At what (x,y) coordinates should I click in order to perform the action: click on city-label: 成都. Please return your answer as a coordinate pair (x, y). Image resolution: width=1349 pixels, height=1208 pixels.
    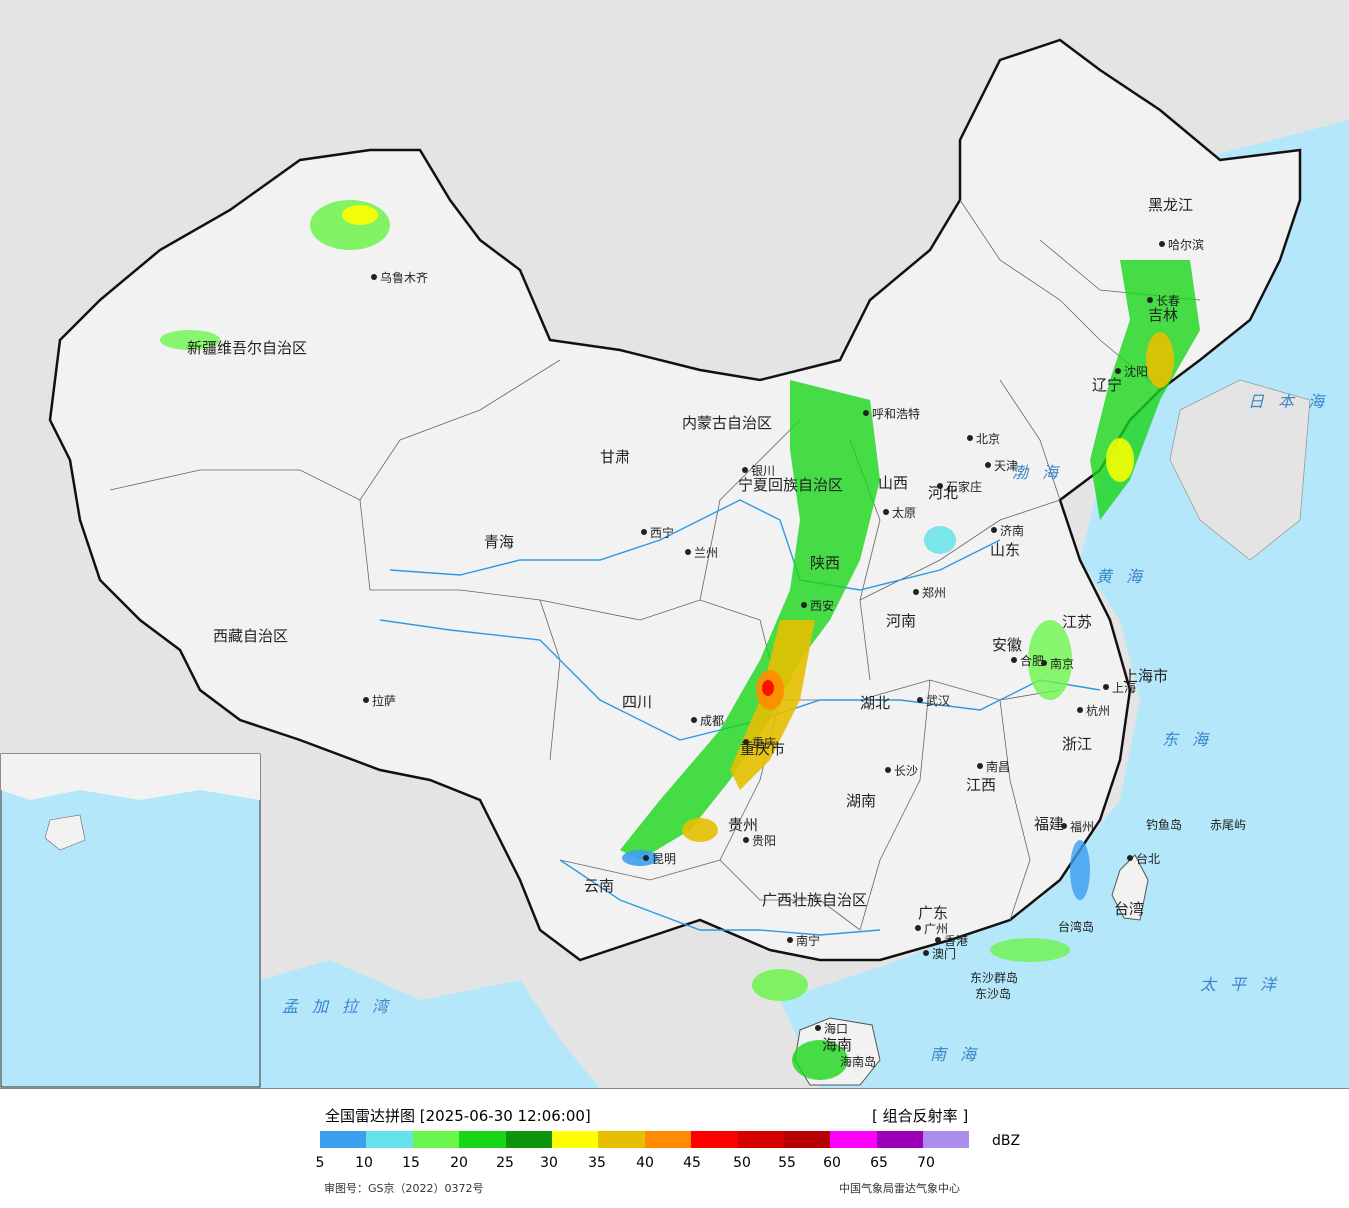
    Looking at the image, I should click on (712, 721).